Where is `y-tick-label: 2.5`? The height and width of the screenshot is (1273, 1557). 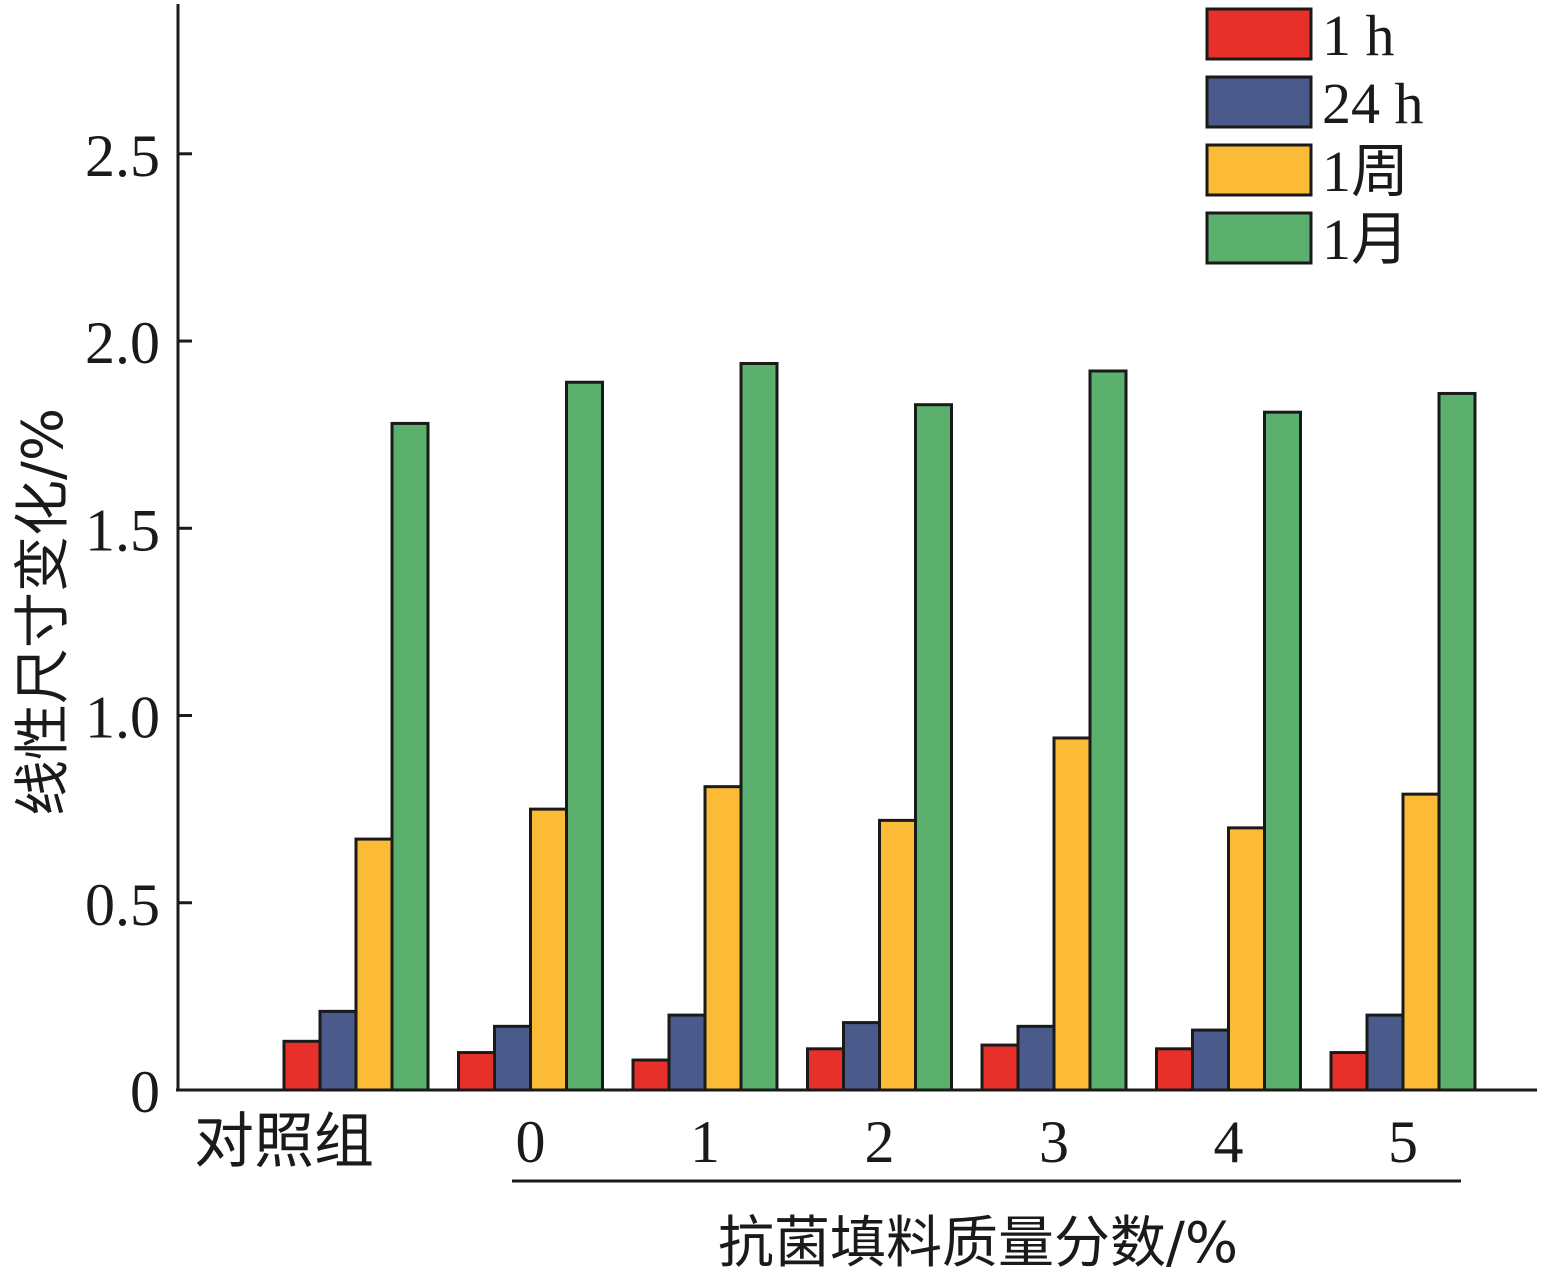
y-tick-label: 2.5 is located at coordinates (122, 156).